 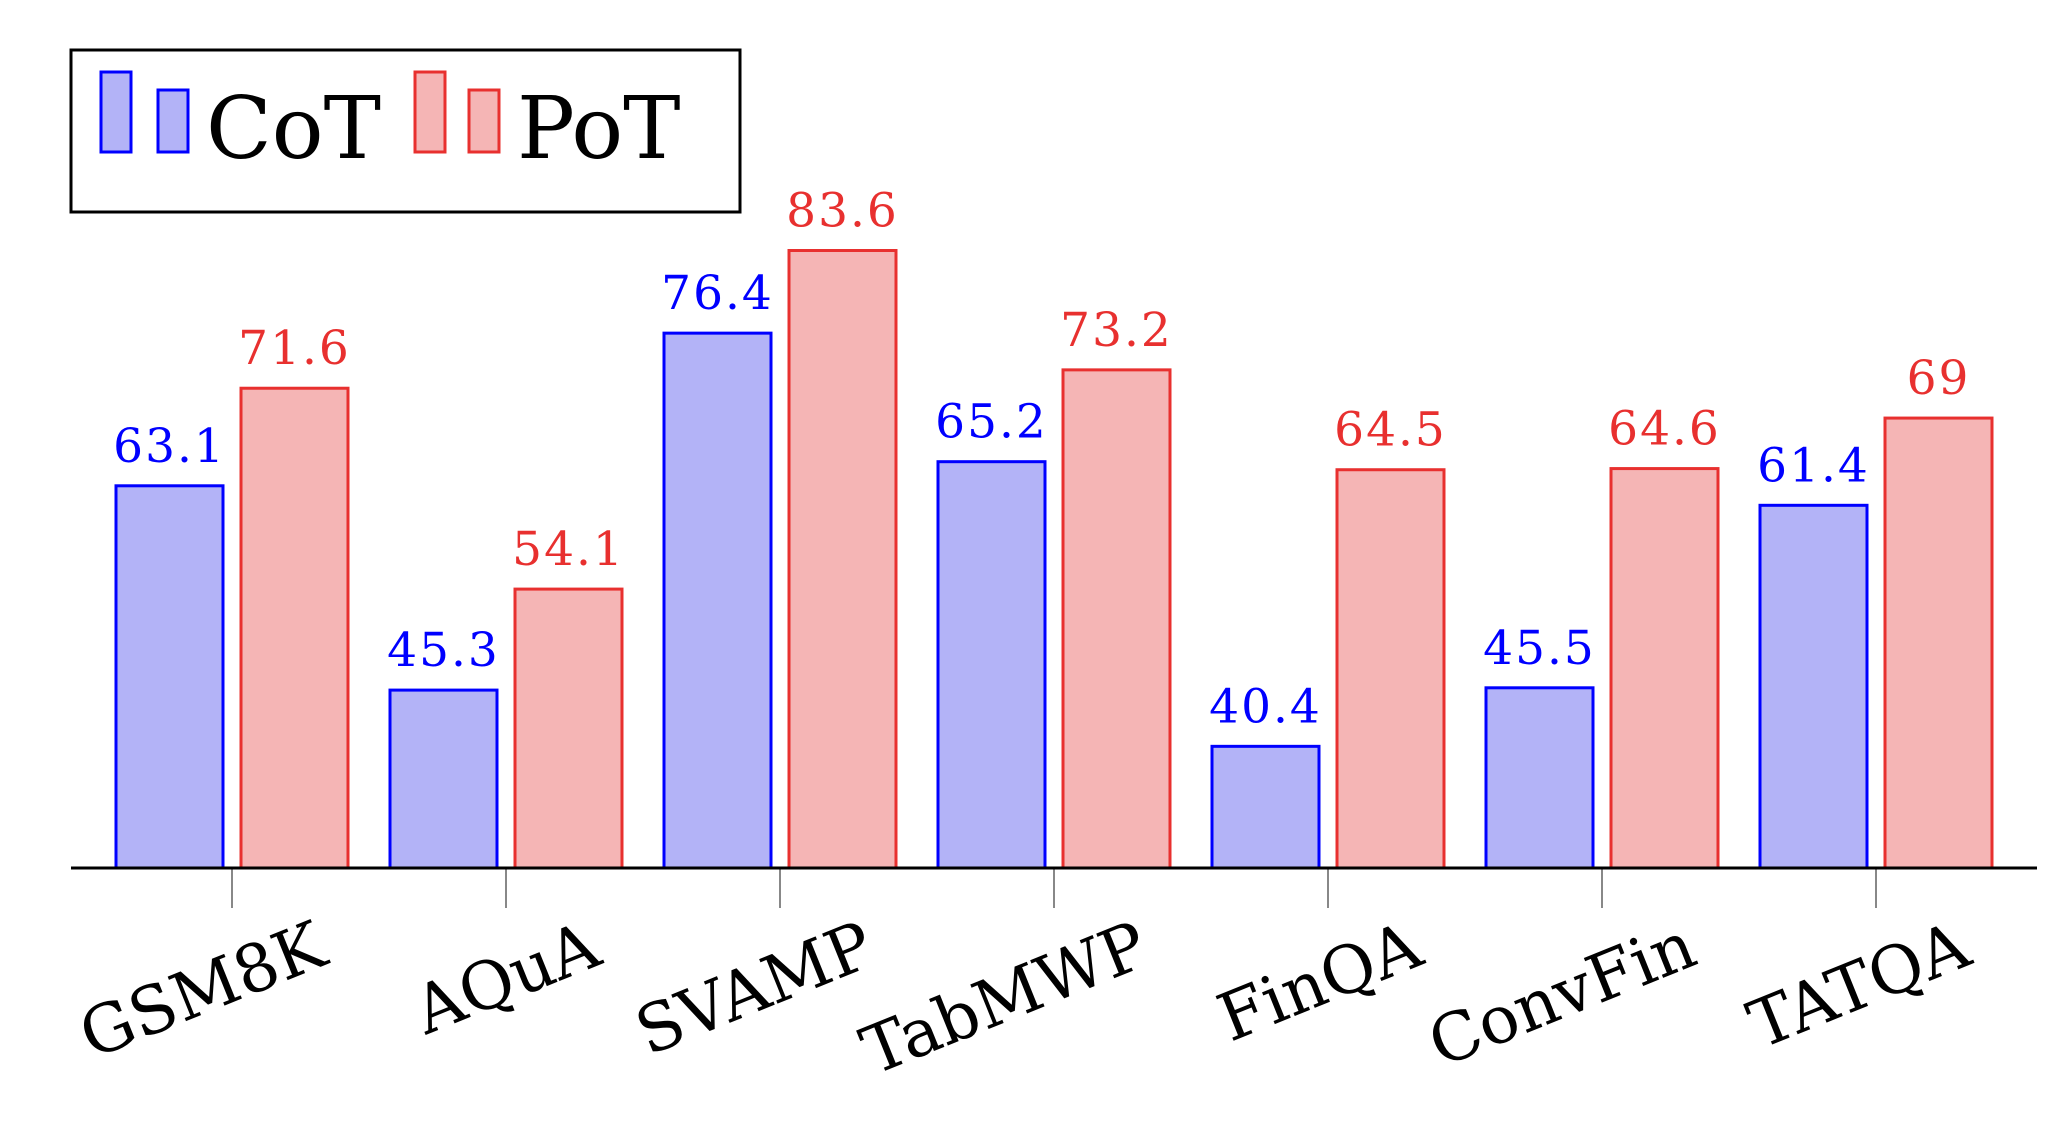 What do you see at coordinates (1539, 778) in the screenshot?
I see `bar-cot-convfin` at bounding box center [1539, 778].